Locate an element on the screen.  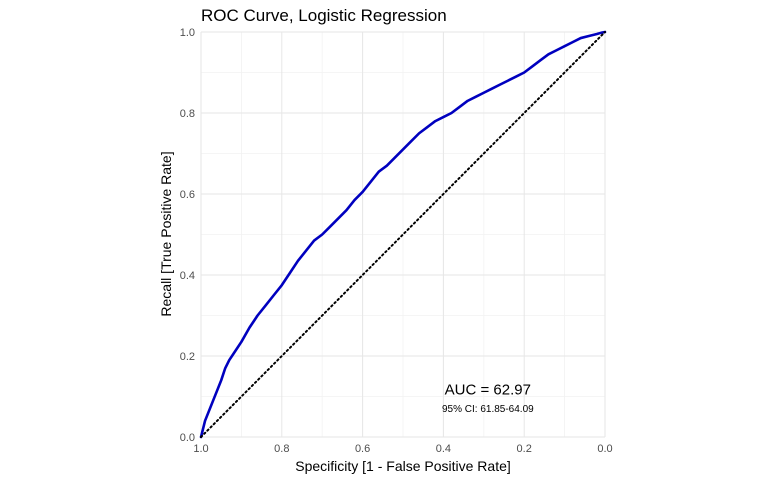
x-axis-title: Specificity [1 - False Positive Rate] is located at coordinates (403, 466).